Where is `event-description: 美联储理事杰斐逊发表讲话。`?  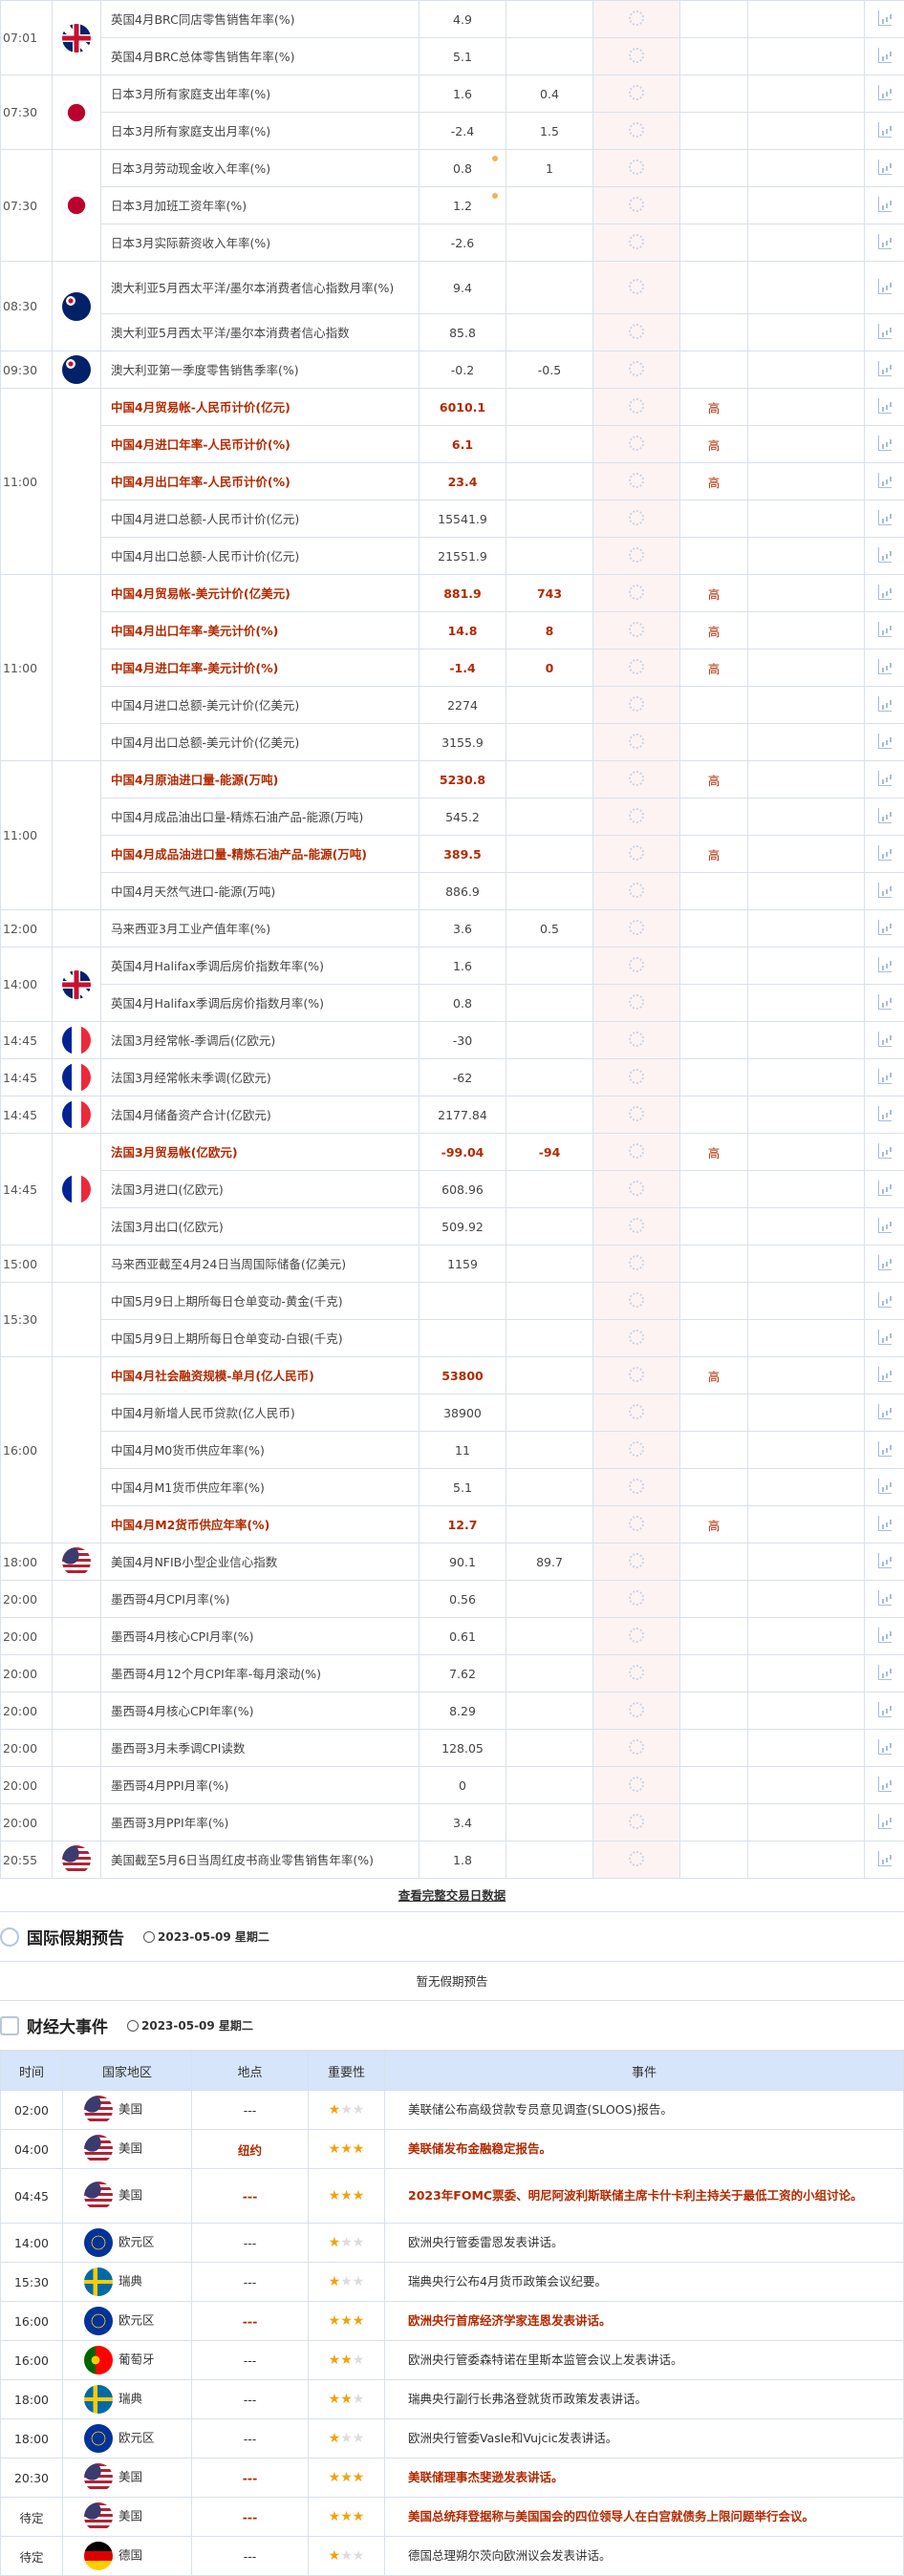
event-description: 美联储理事杰斐逊发表讲话。 is located at coordinates (644, 2478).